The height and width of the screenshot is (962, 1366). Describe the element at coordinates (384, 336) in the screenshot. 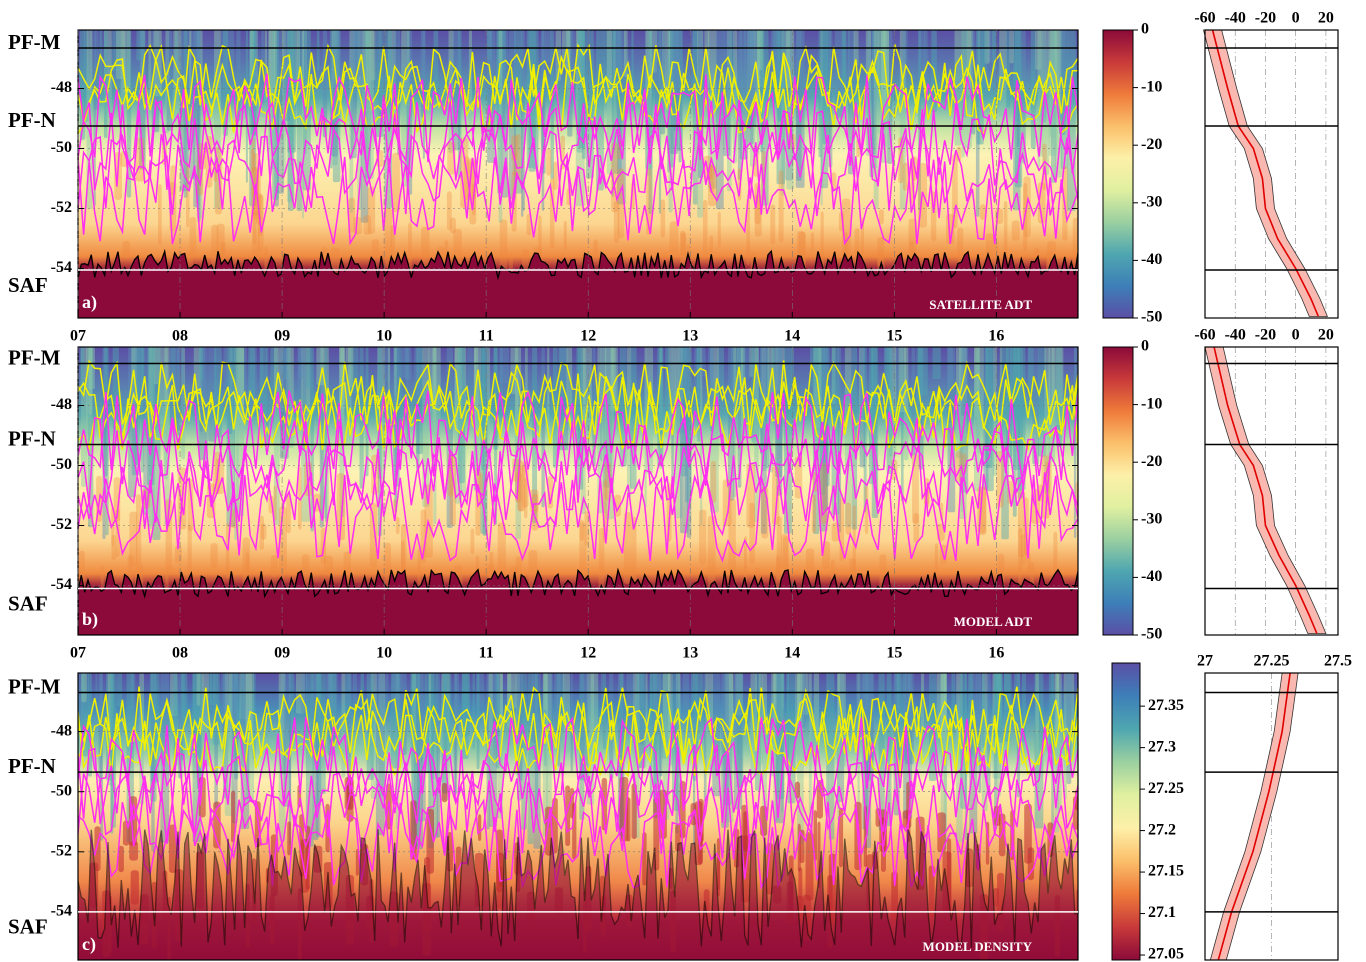

I see `x-tick-label: 10` at that location.